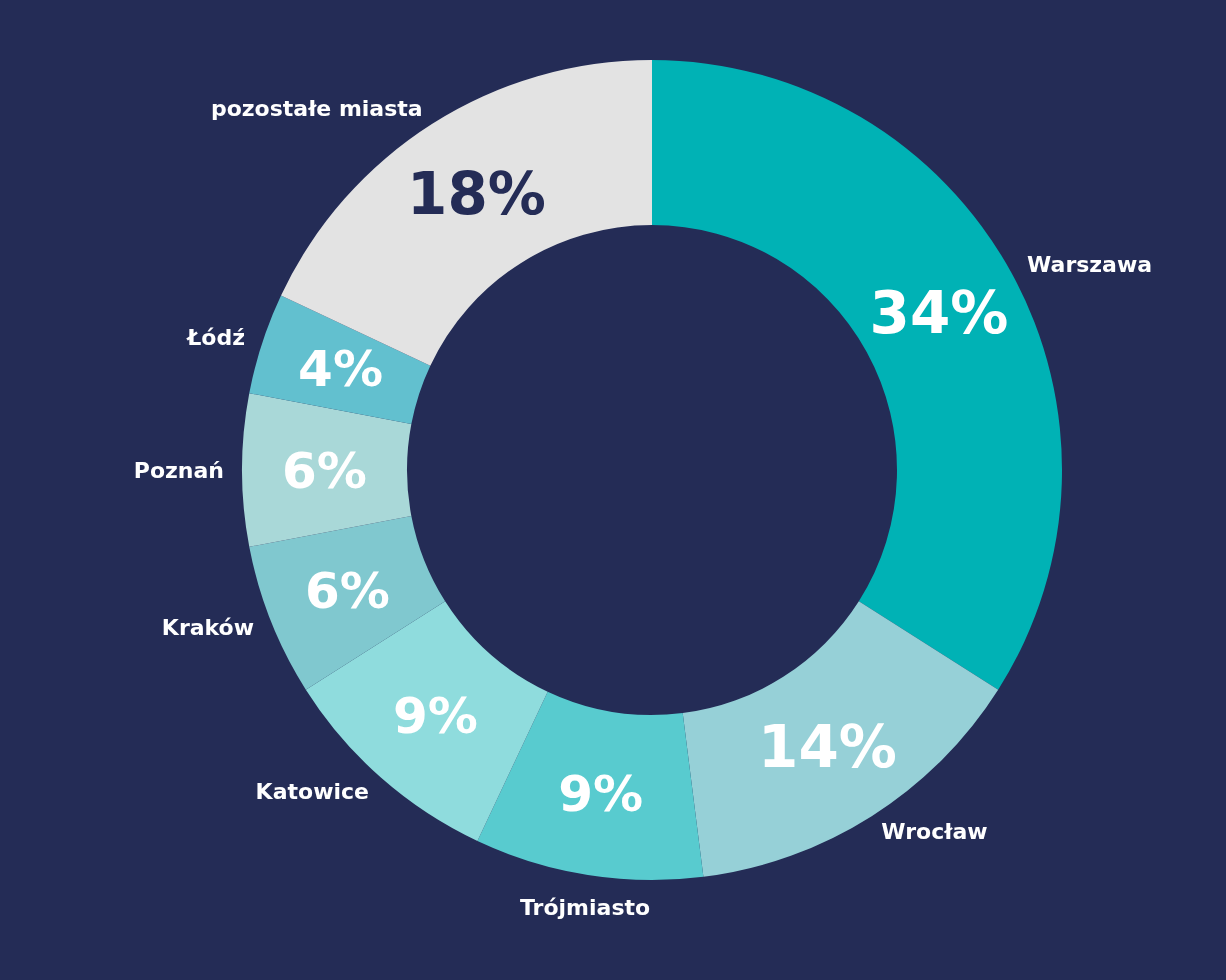  Describe the element at coordinates (585, 907) in the screenshot. I see `slice-label: Trójmiasto` at that location.